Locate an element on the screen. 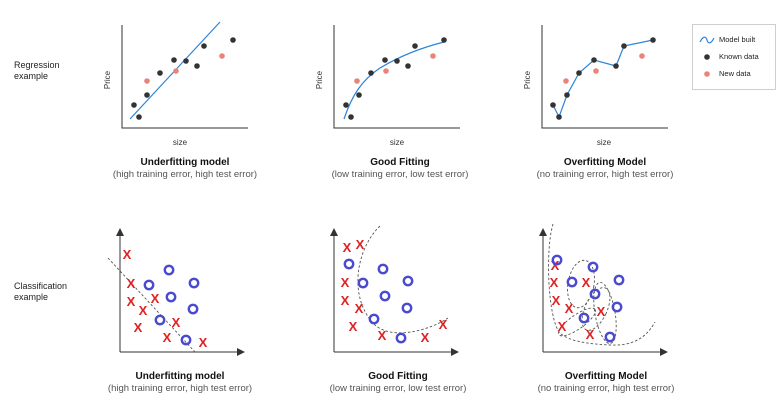 The height and width of the screenshot is (411, 782). regression-underfit-panel: Price size is located at coordinates (175, 84).